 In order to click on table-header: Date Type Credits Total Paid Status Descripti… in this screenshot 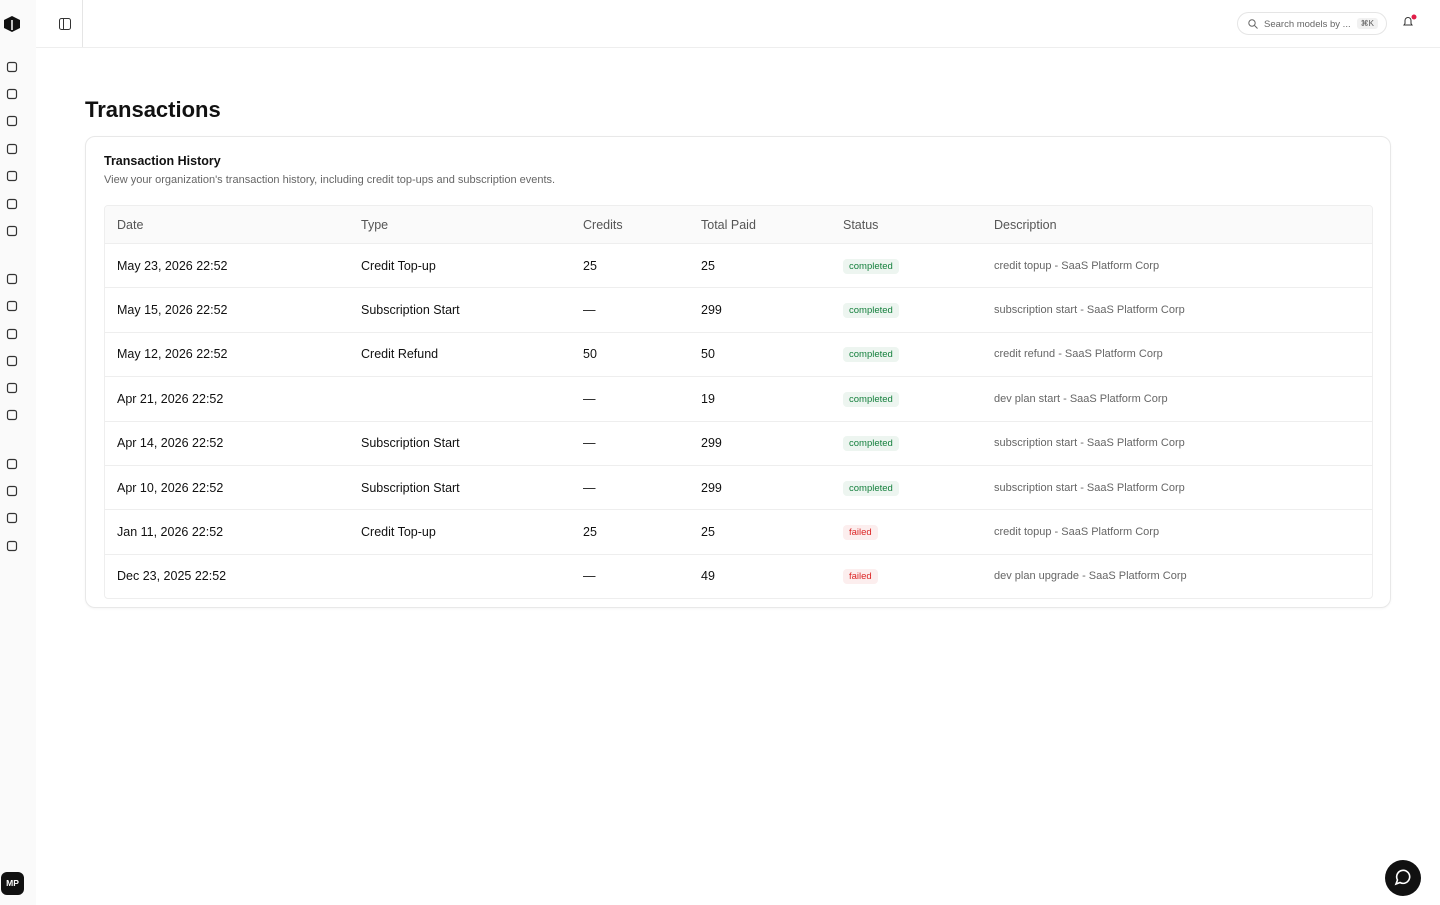, I will do `click(738, 224)`.